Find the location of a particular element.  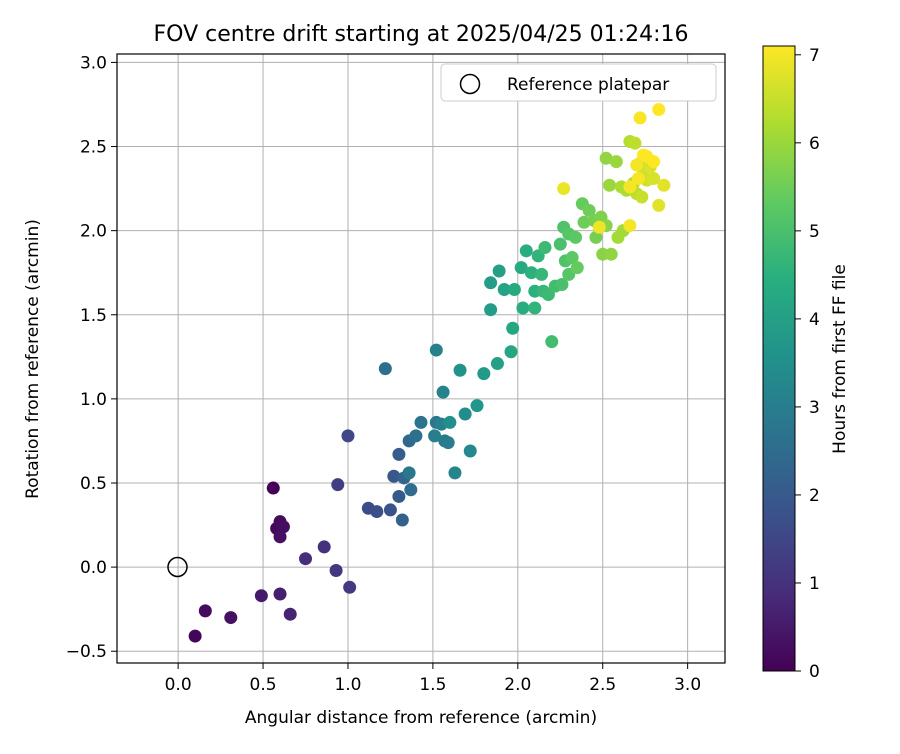

colorbar-tick-label: 5 is located at coordinates (814, 232).